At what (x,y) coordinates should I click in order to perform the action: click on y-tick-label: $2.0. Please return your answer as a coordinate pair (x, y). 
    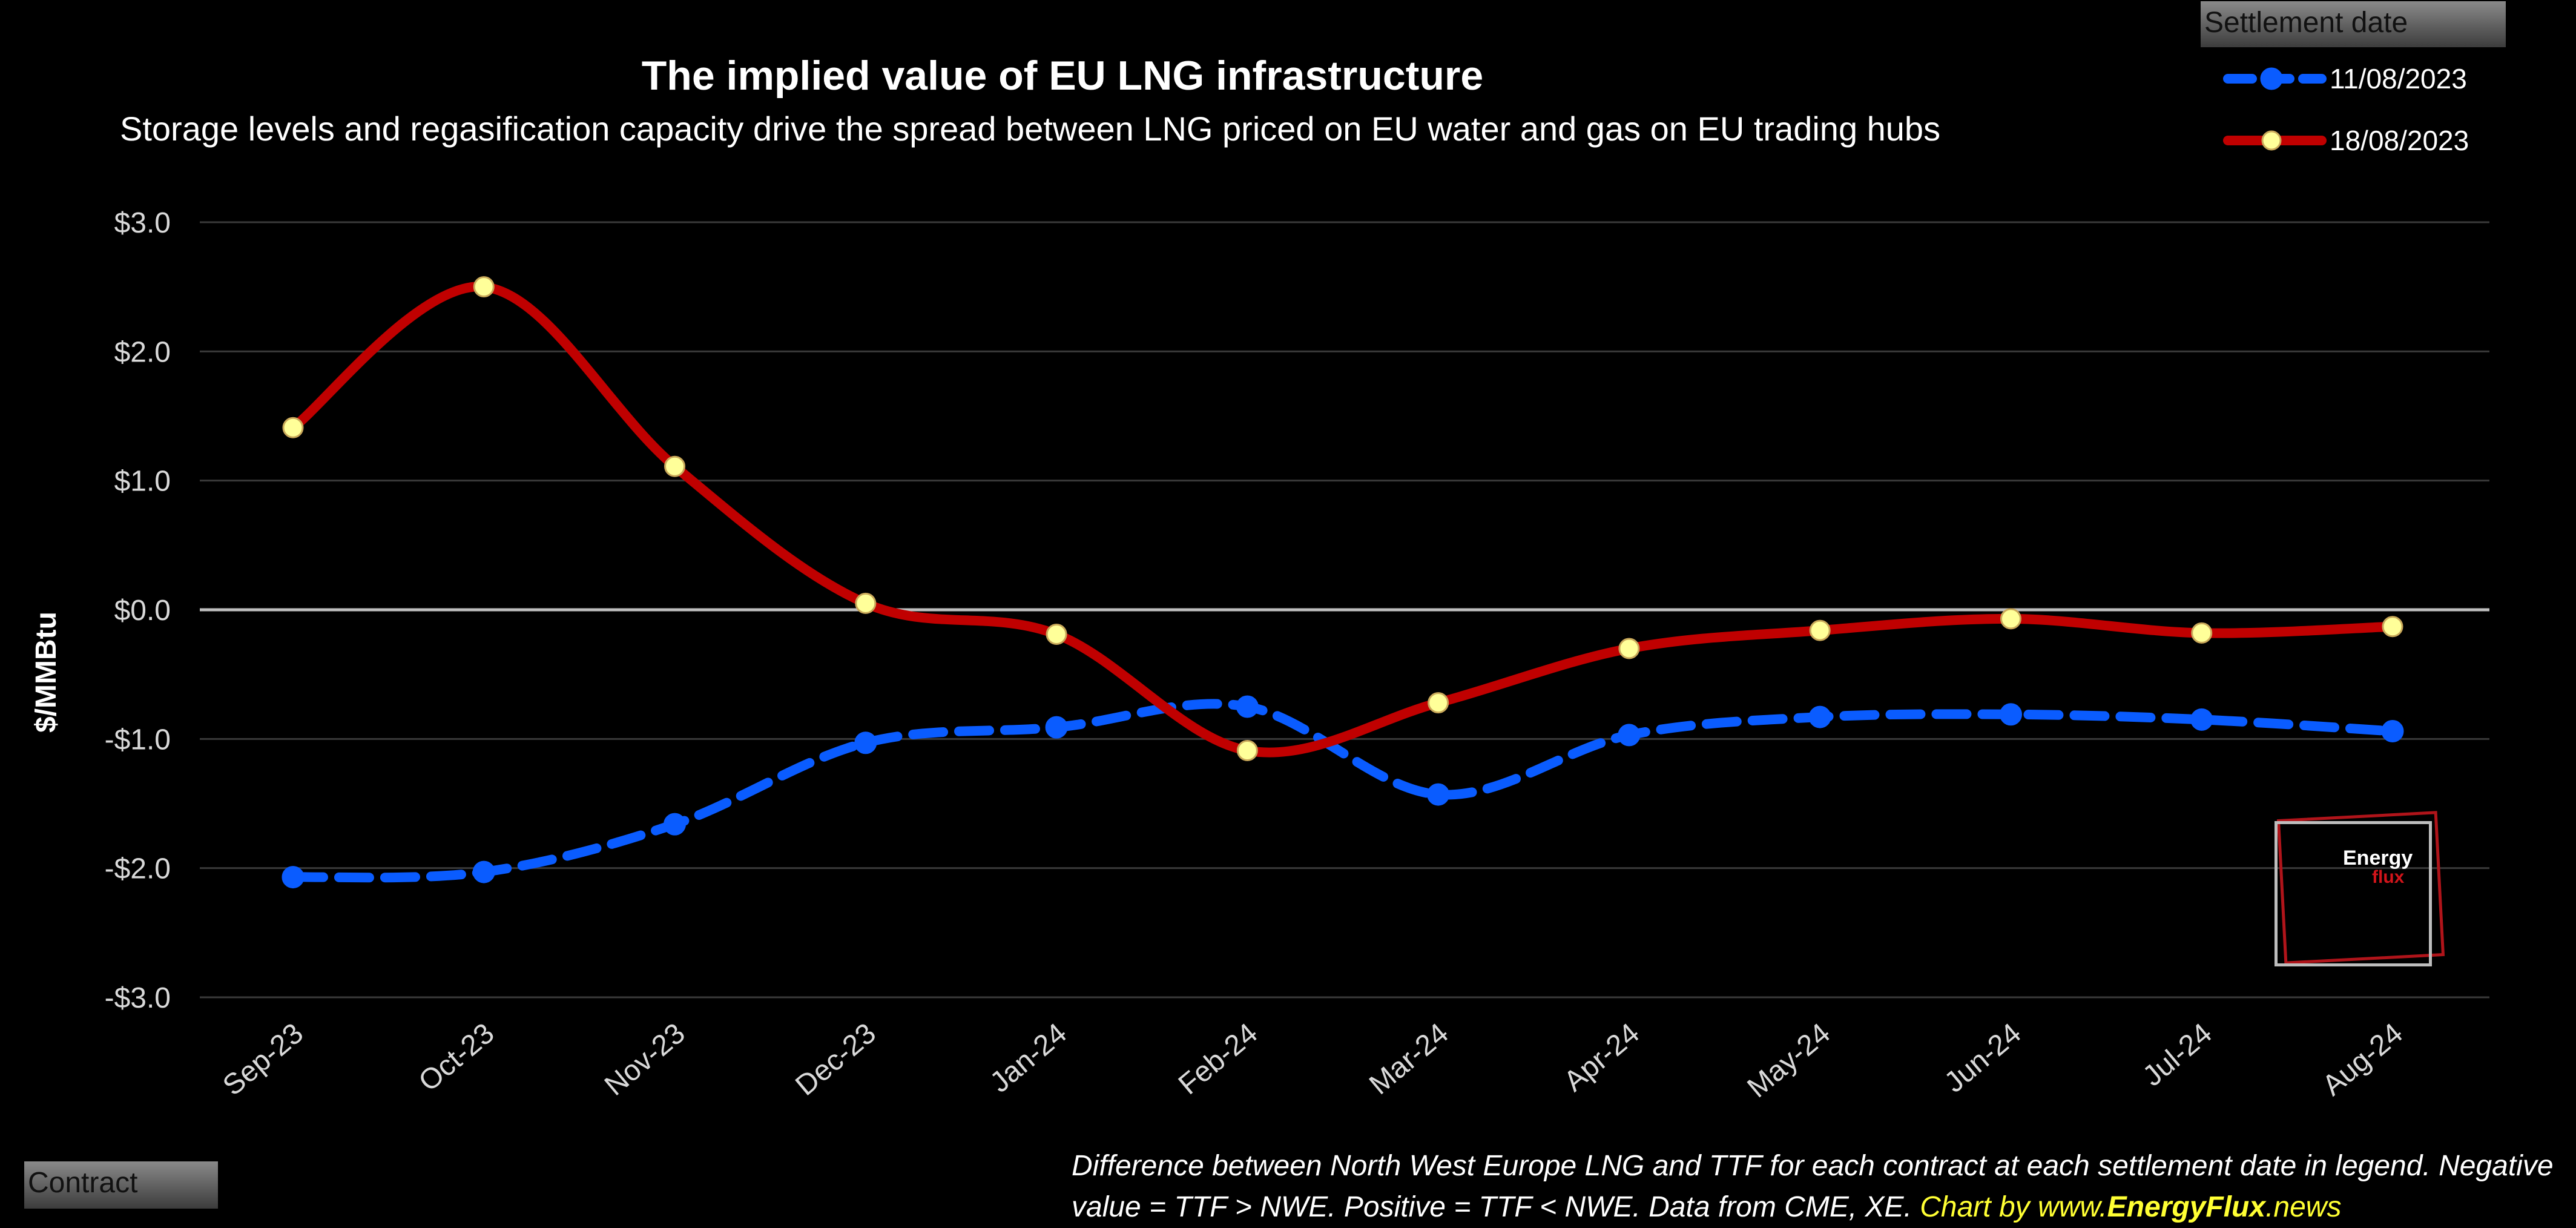
    Looking at the image, I should click on (142, 352).